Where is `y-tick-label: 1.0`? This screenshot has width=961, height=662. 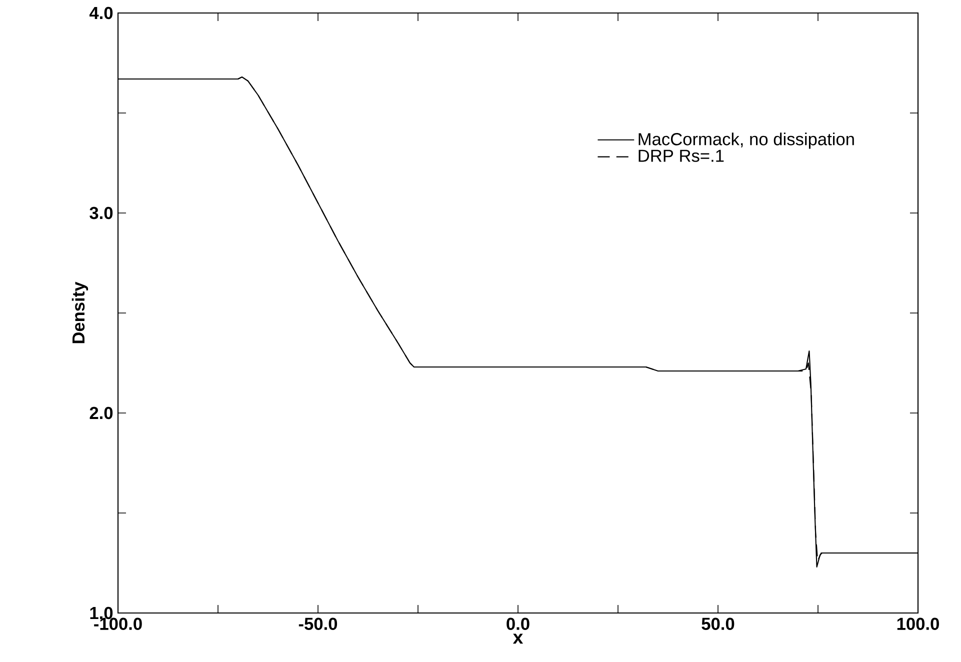 y-tick-label: 1.0 is located at coordinates (101, 613).